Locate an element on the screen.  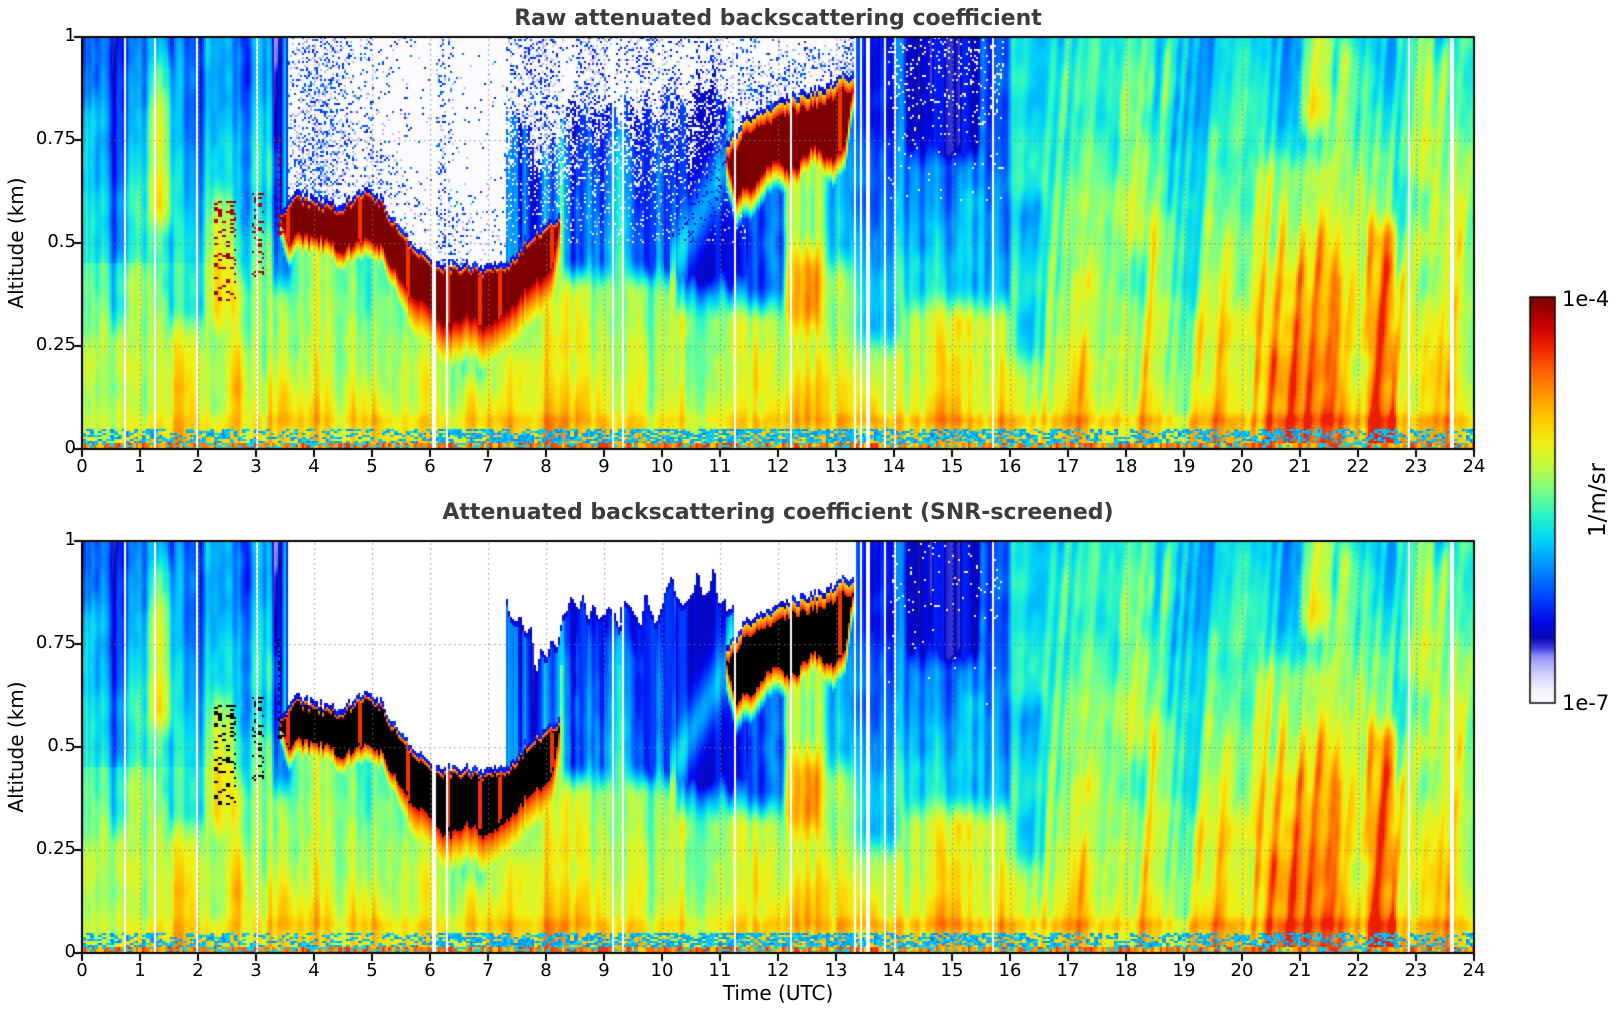
panel2-x-tick-label: 24 is located at coordinates (1474, 970).